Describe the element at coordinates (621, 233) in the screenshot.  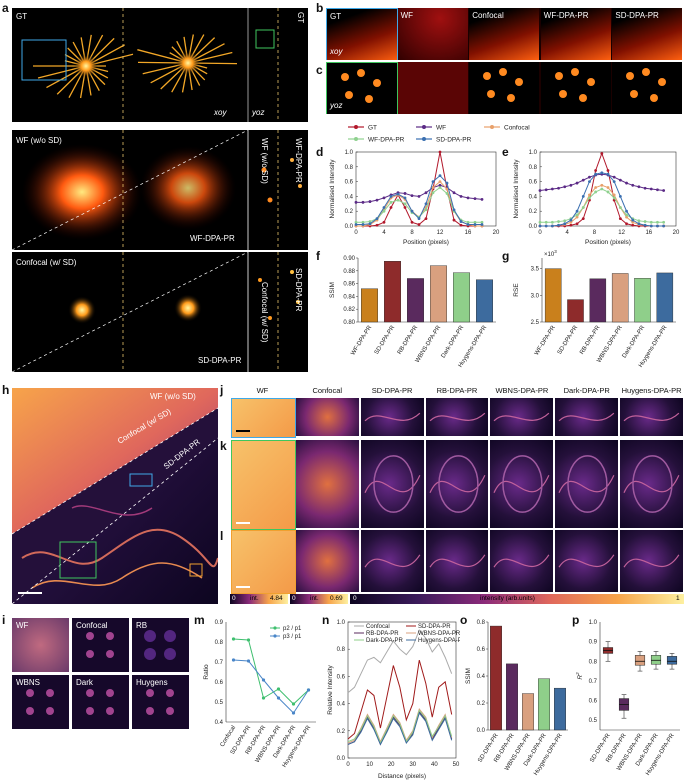
I see `x-tick: 12` at that location.